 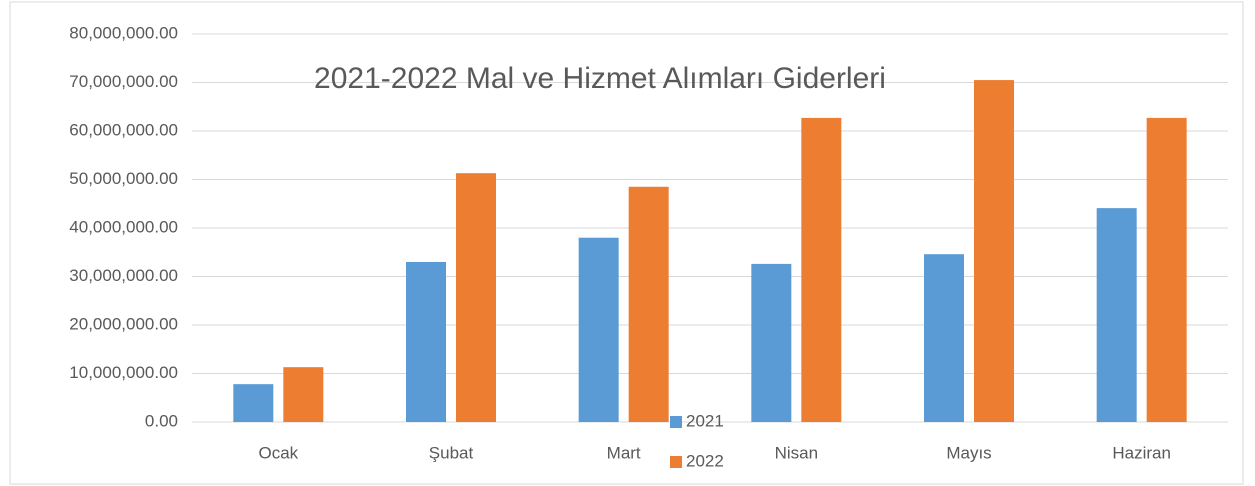 What do you see at coordinates (123, 178) in the screenshot?
I see `y-tick-label: 50,000,000.00` at bounding box center [123, 178].